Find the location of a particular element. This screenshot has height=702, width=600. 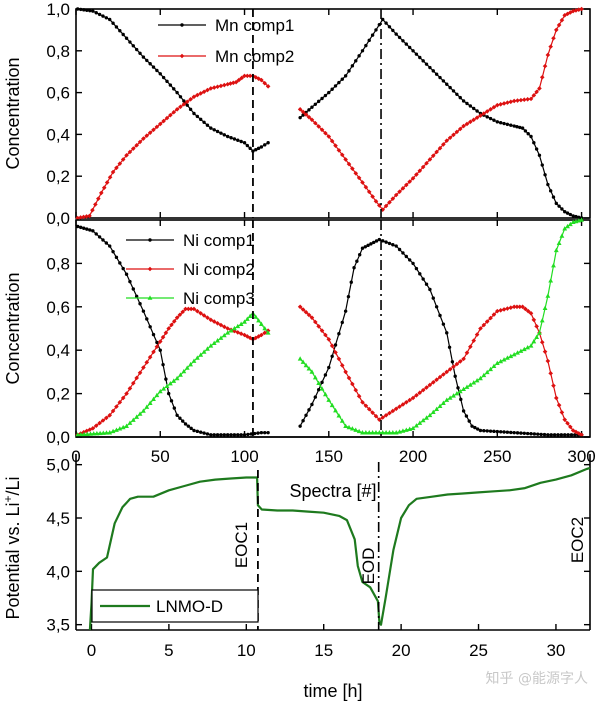

ni-xtick-label: 200 is located at coordinates (413, 456).